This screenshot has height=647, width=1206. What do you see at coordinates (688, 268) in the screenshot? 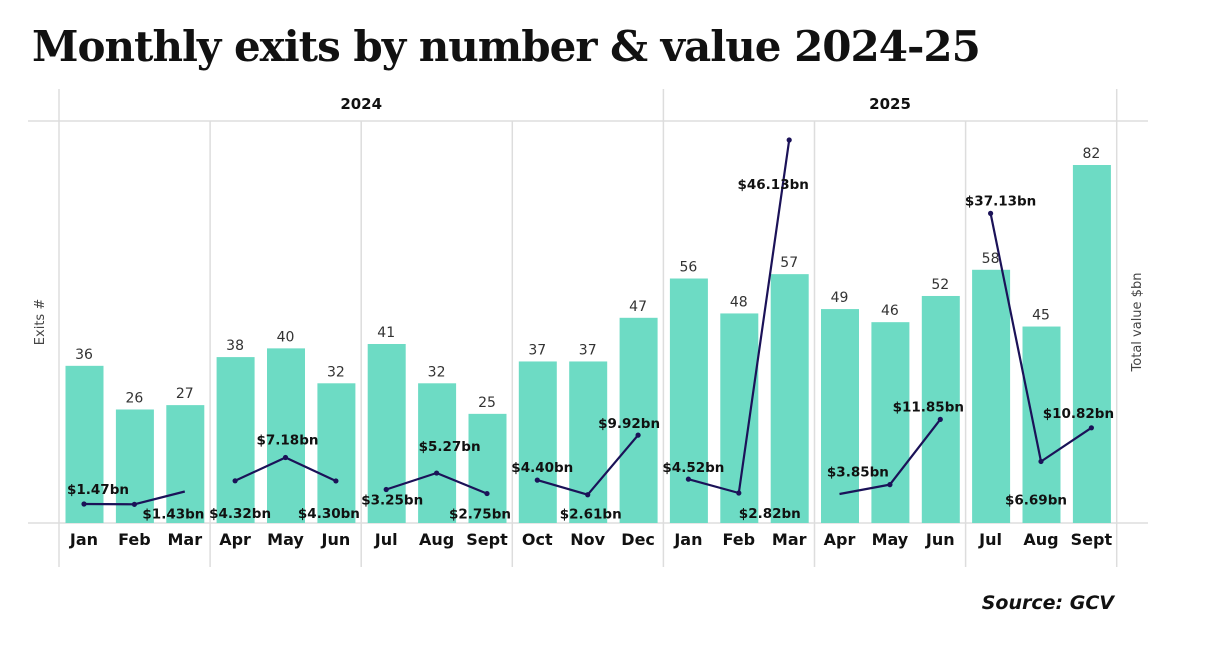
I see `bar-value-label: 56` at bounding box center [688, 268].